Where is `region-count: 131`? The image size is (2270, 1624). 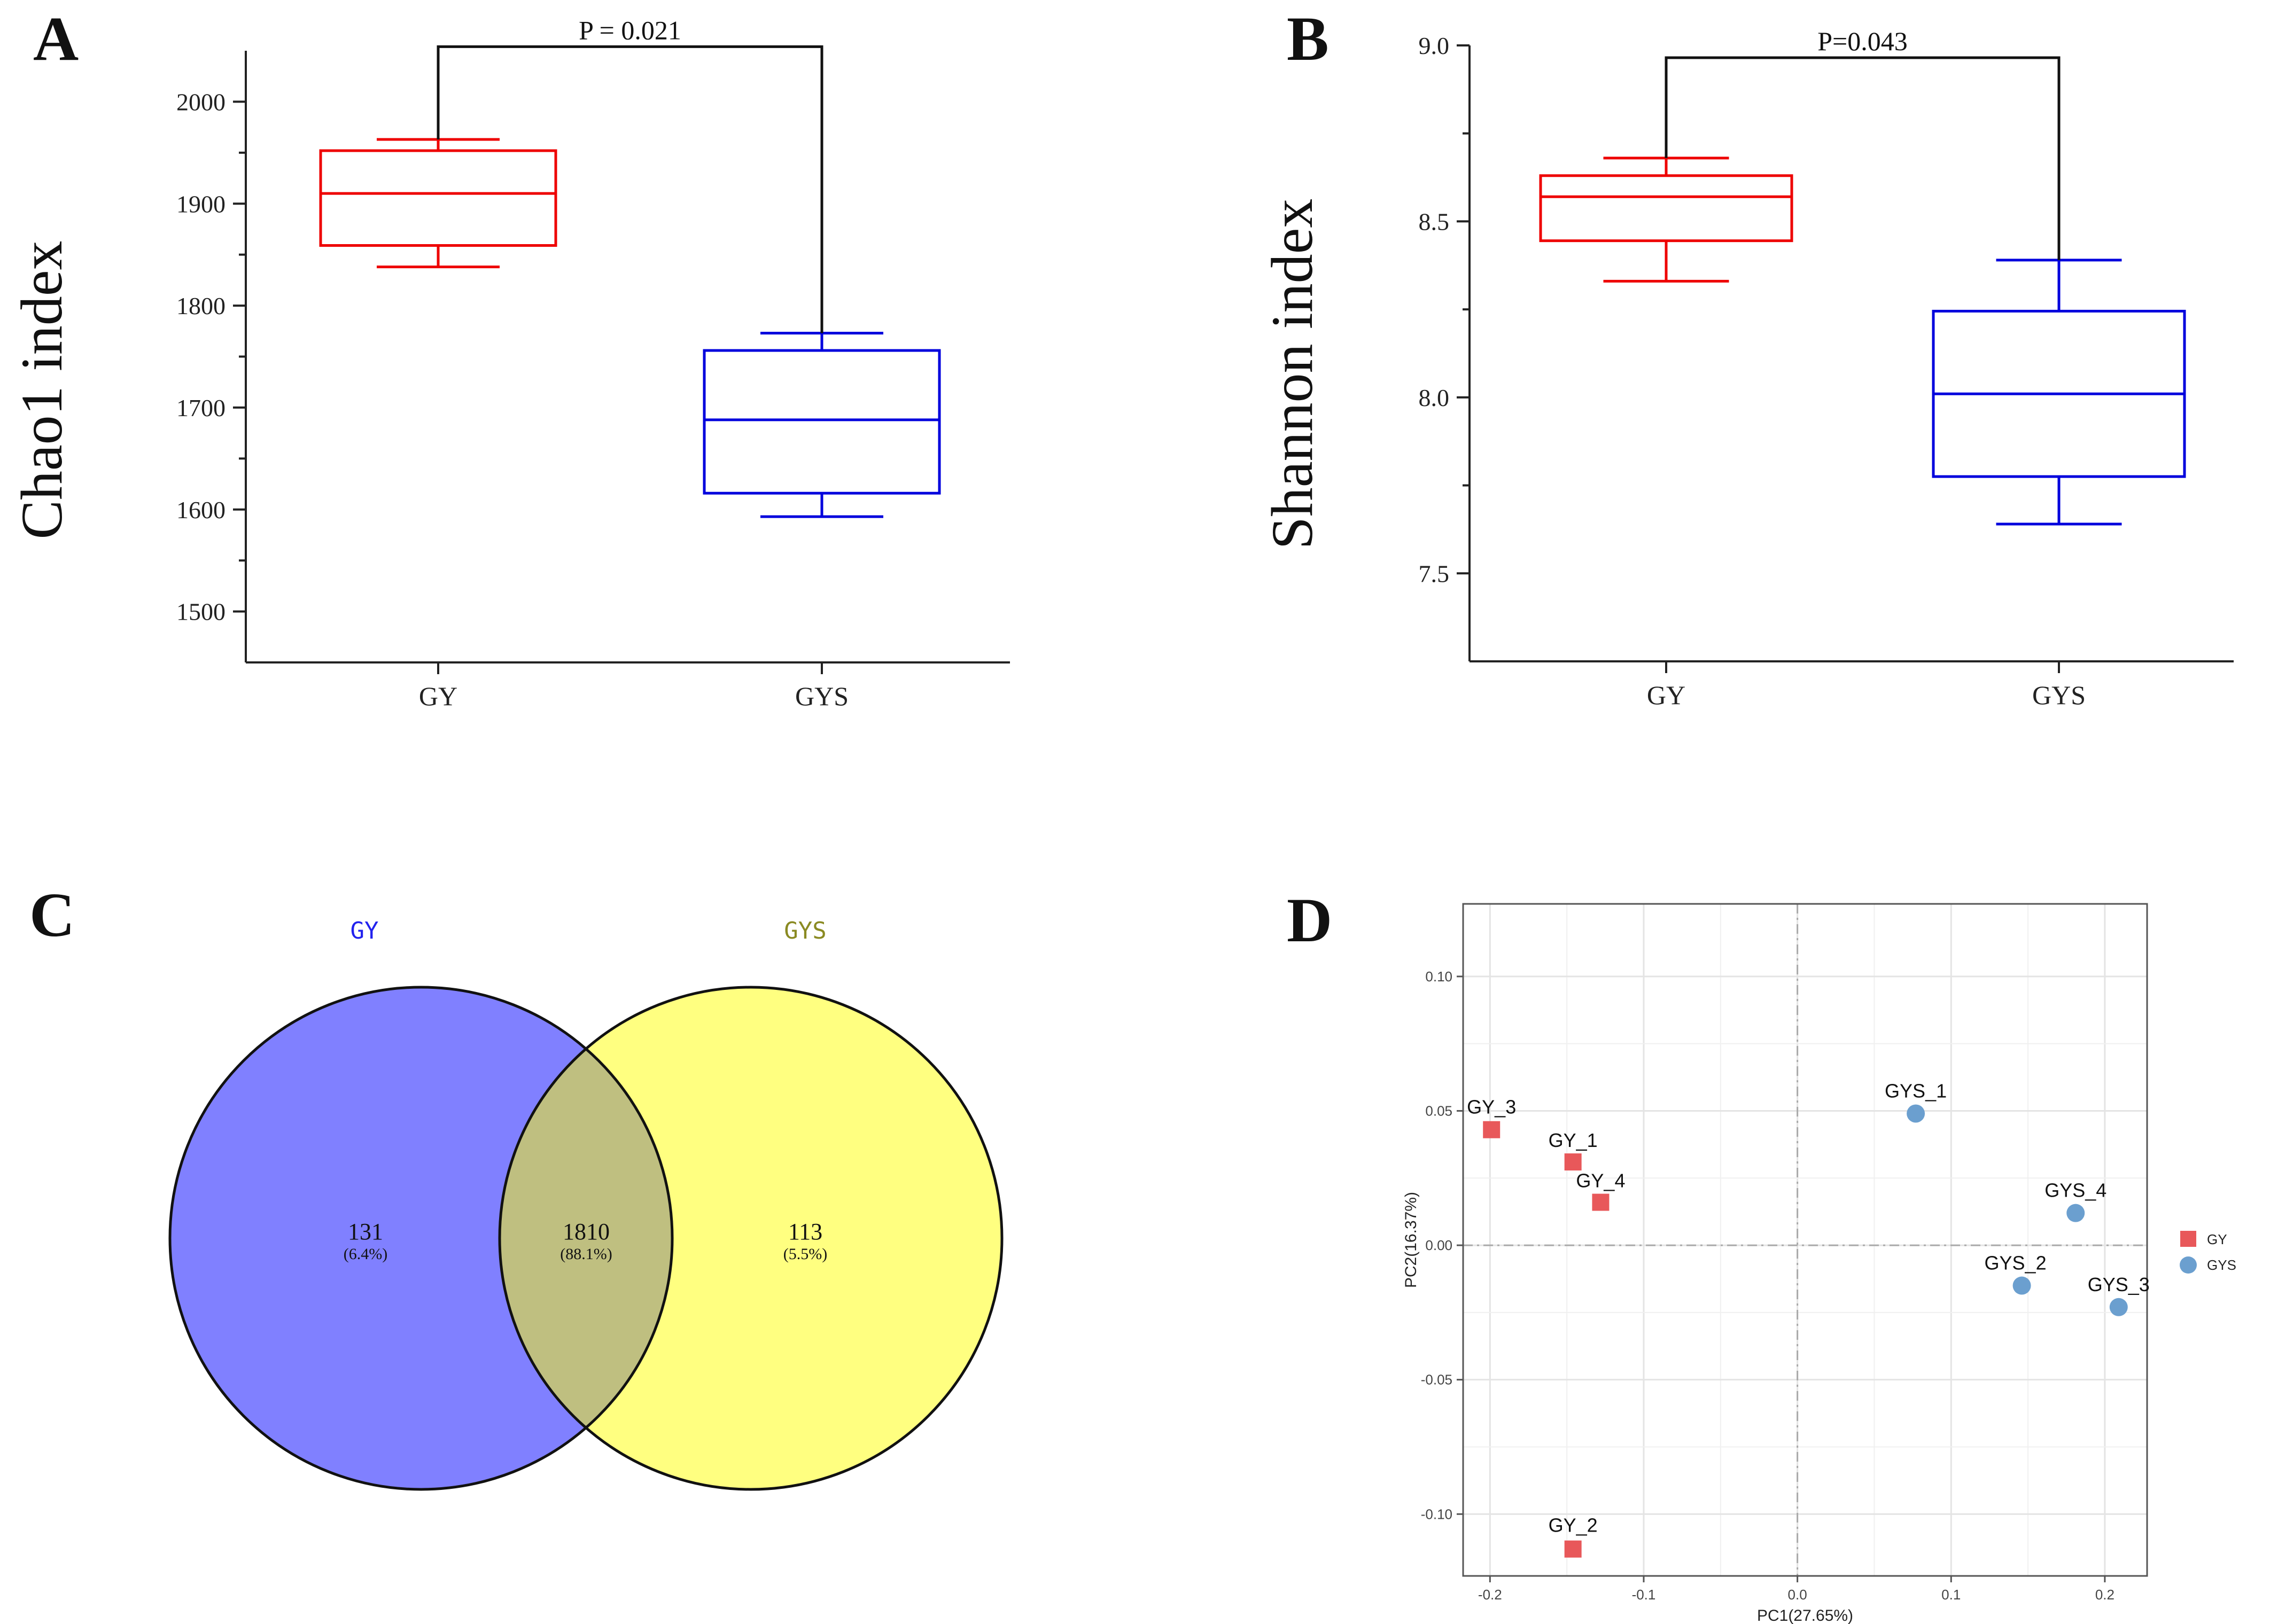 region-count: 131 is located at coordinates (365, 1232).